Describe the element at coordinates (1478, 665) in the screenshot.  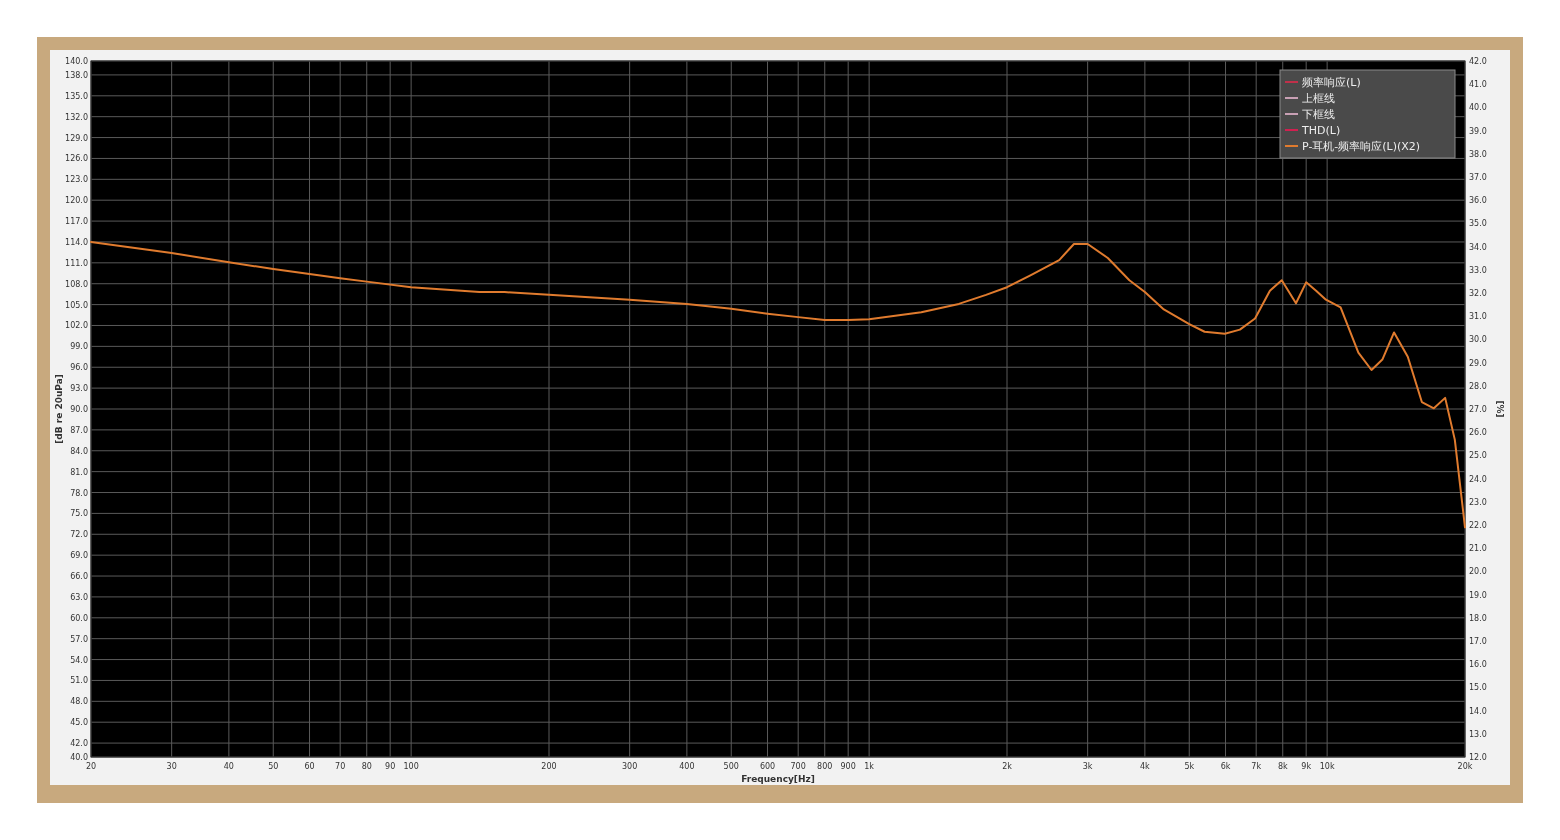
I see `y2-tick-label: 16.0` at that location.